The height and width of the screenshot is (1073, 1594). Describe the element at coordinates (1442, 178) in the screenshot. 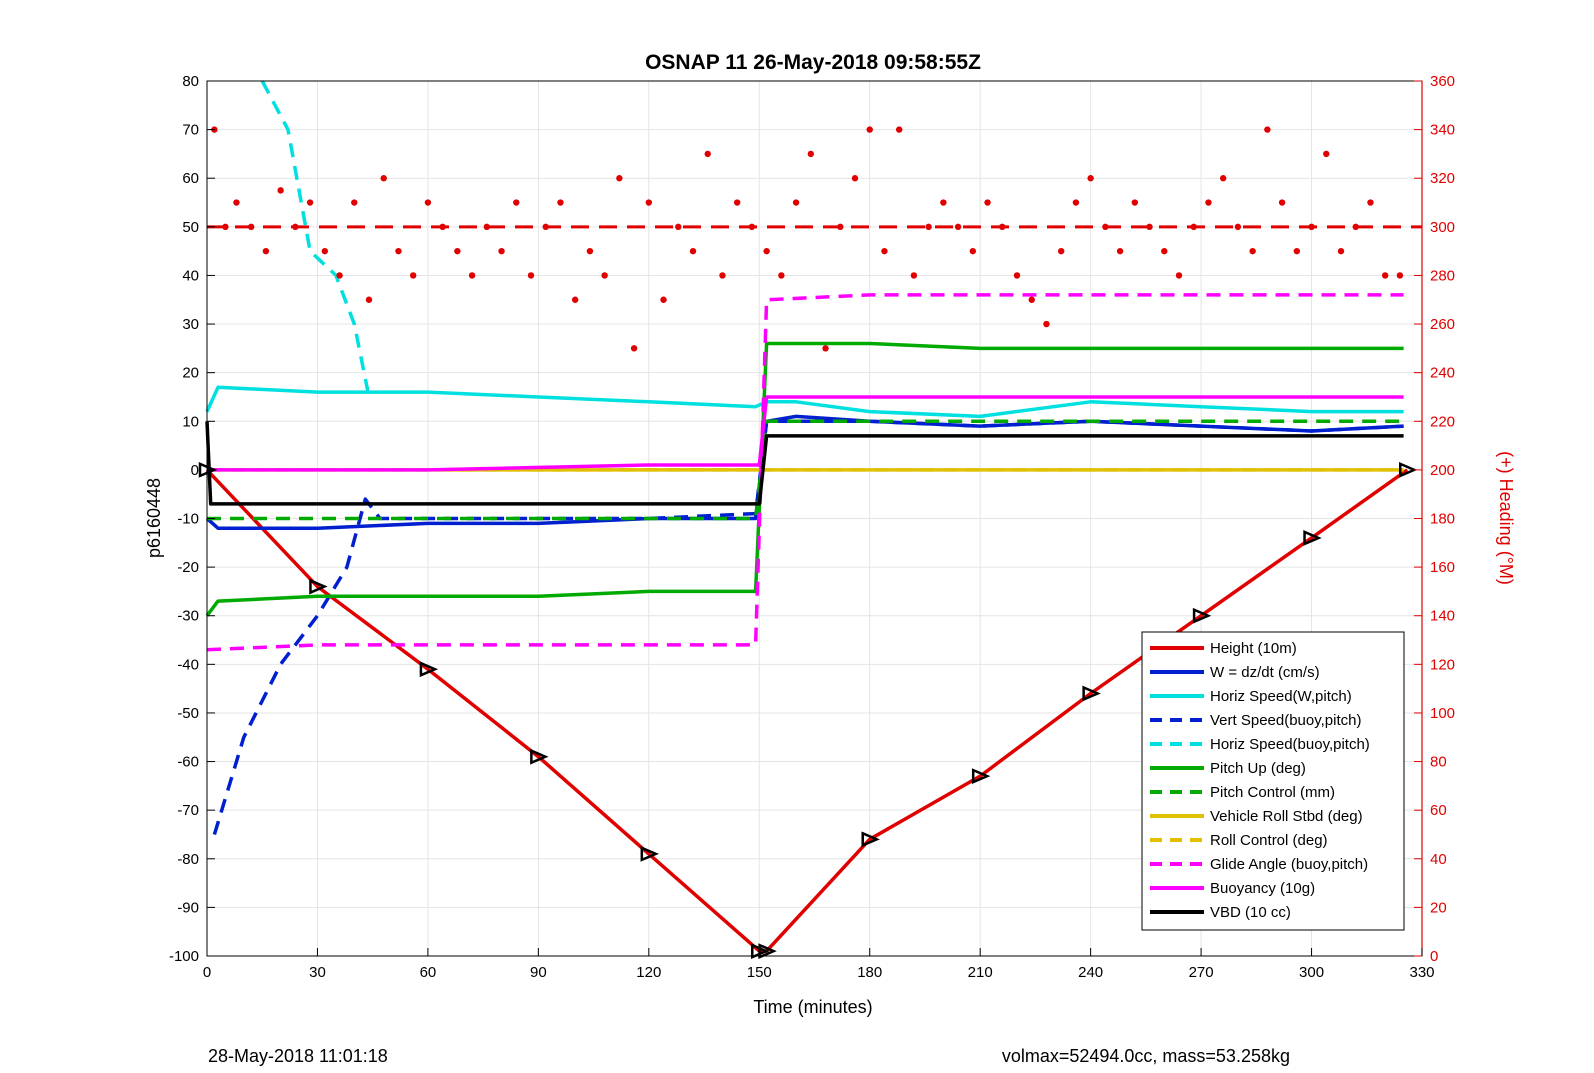

I see `y2-tick-label: 320` at that location.